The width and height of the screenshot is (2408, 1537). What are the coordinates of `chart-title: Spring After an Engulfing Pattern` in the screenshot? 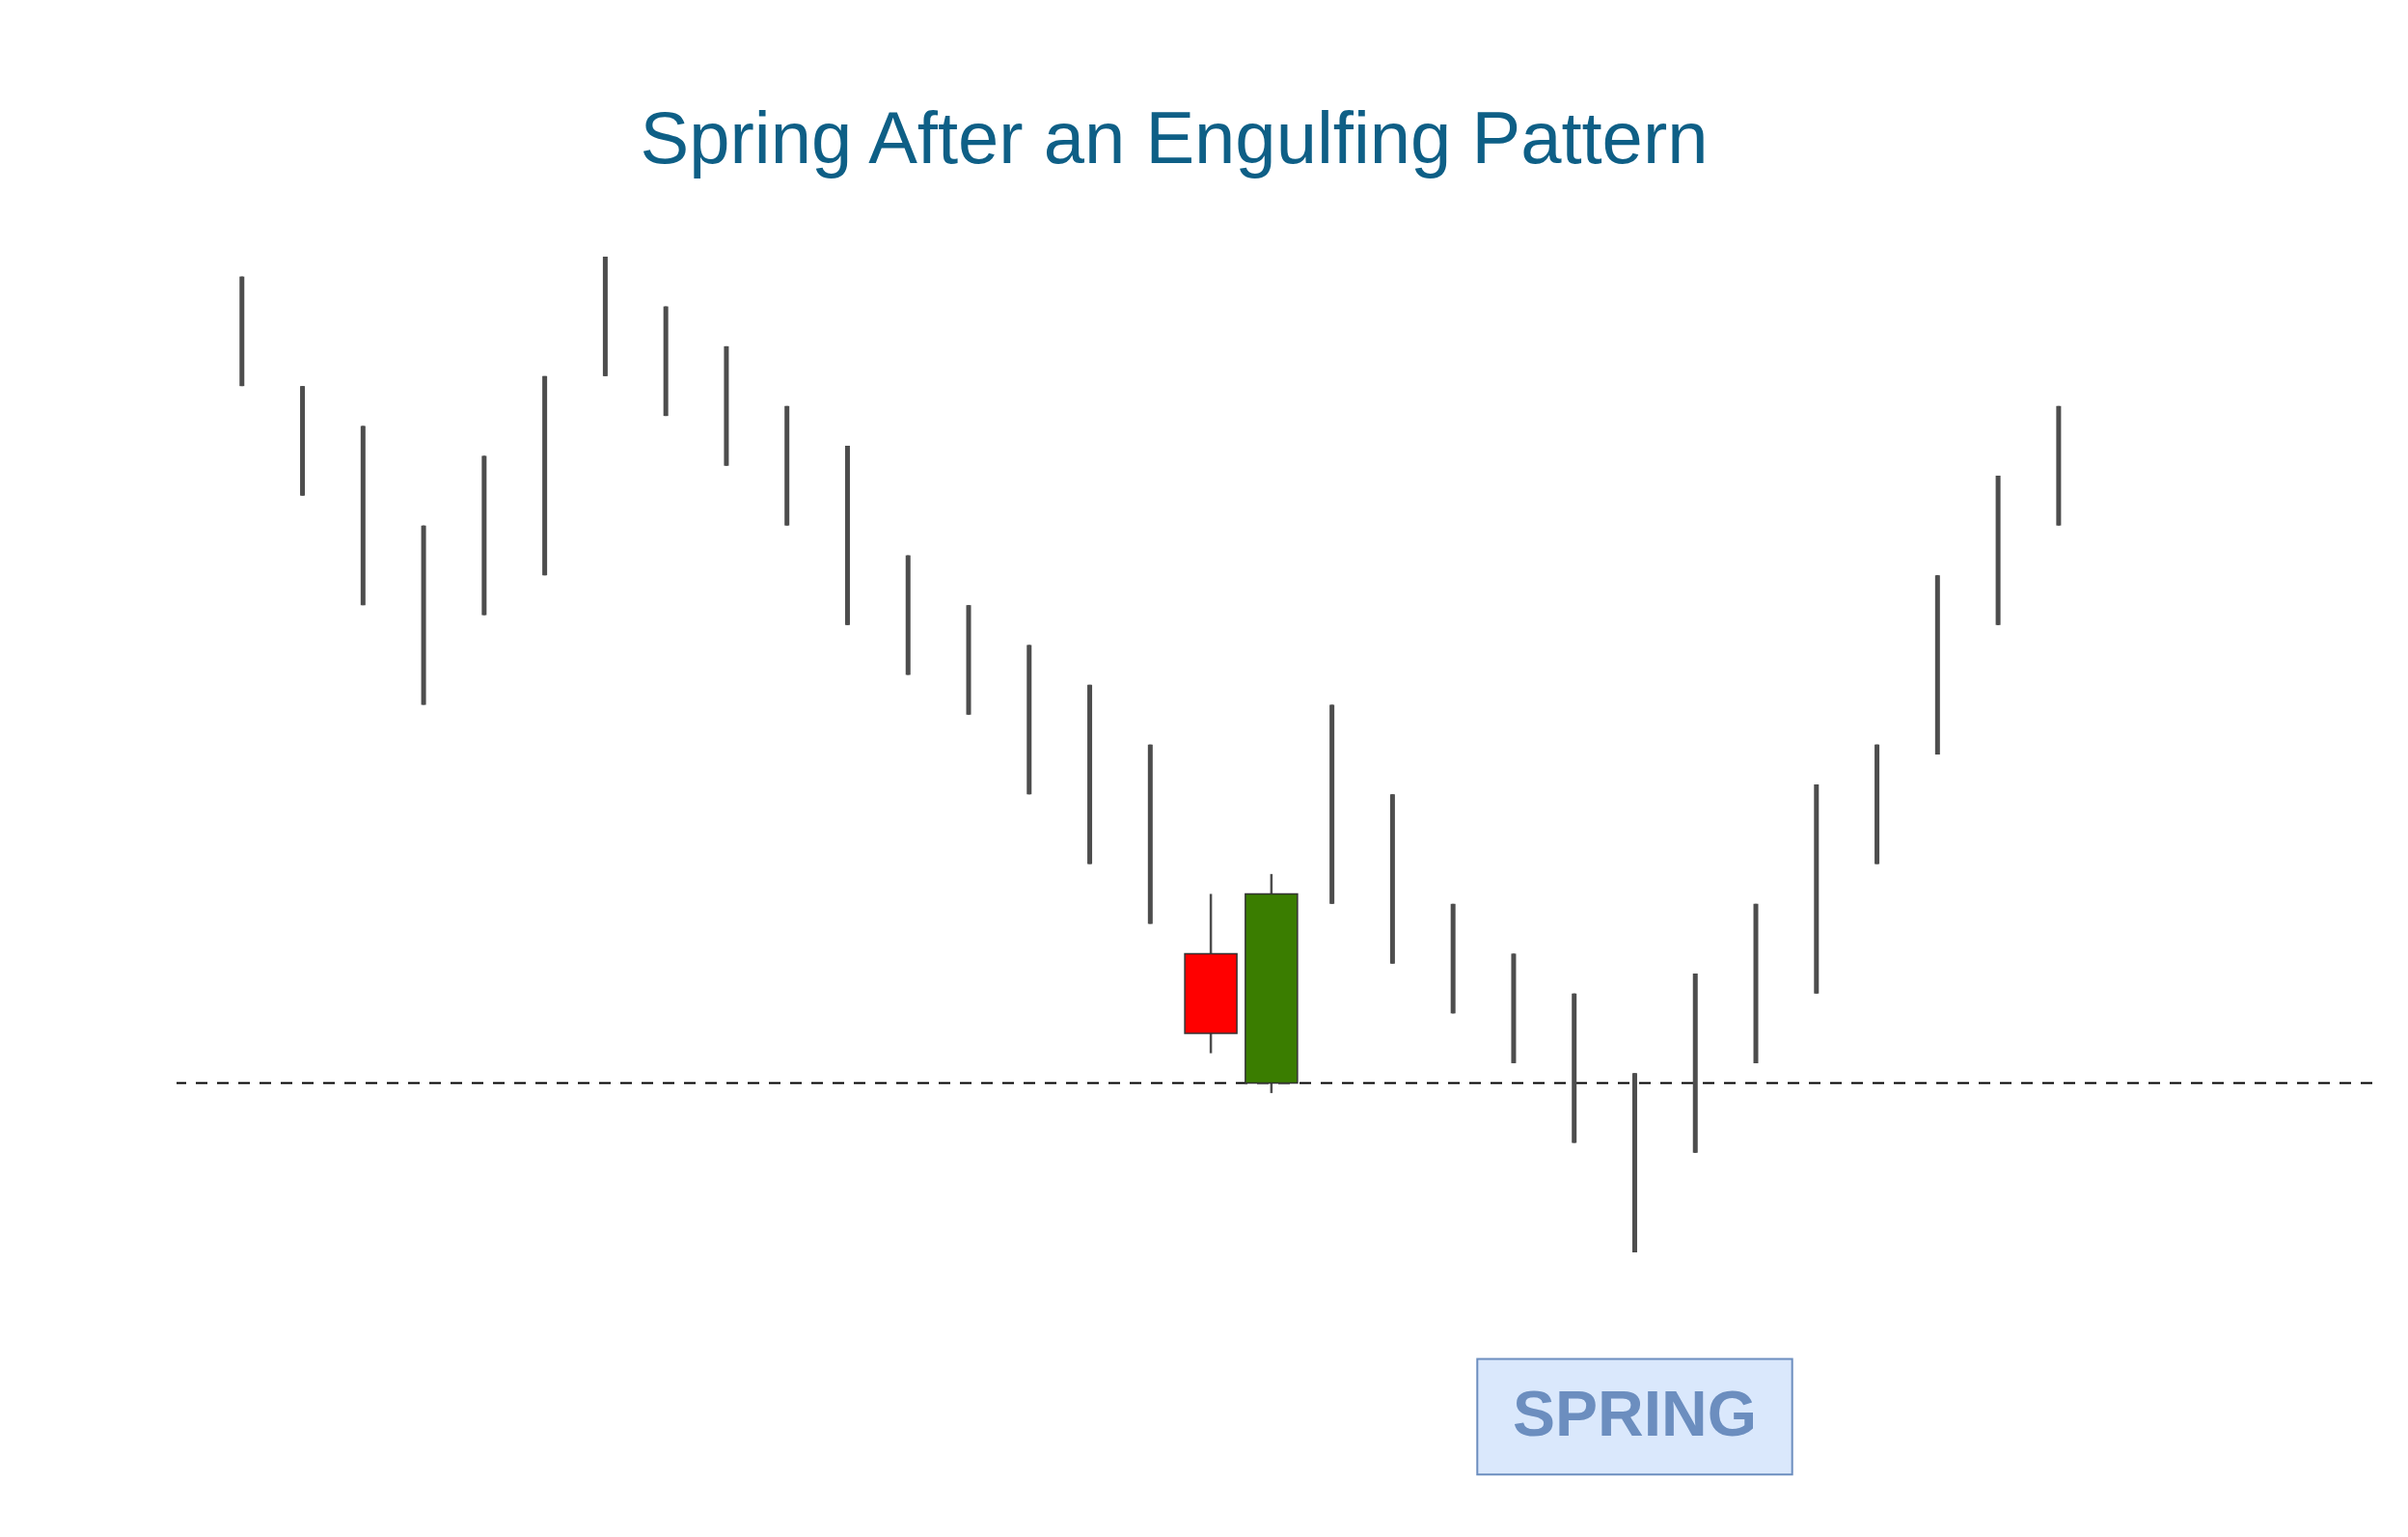 It's located at (1174, 137).